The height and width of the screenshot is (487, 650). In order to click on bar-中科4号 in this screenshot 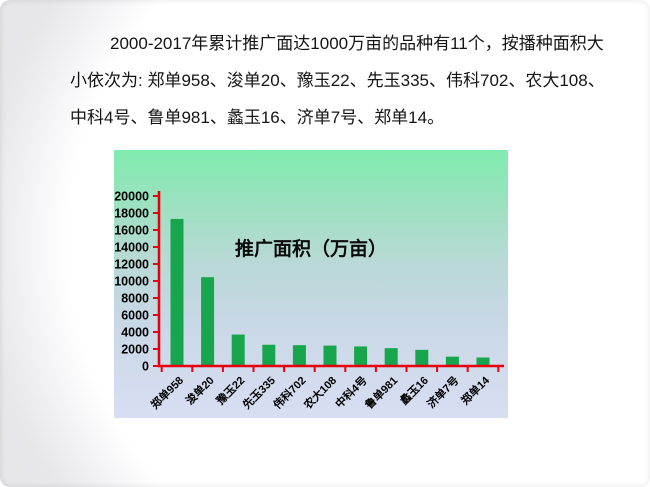, I will do `click(361, 356)`.